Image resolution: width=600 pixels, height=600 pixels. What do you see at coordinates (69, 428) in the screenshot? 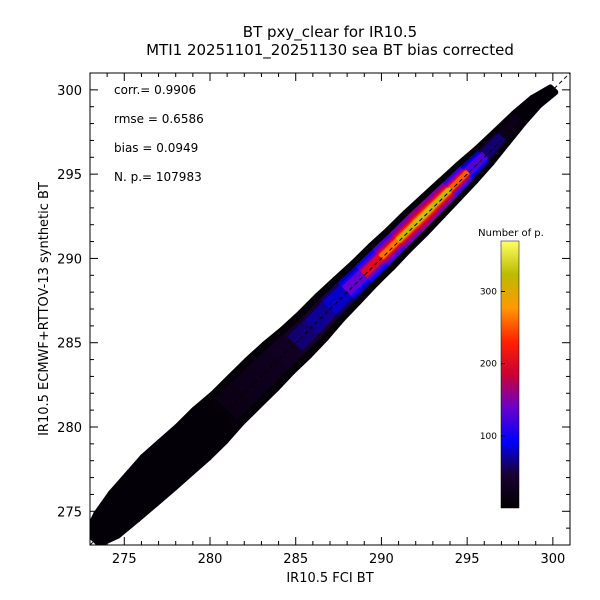
I see `y-tick-label-1: 280` at bounding box center [69, 428].